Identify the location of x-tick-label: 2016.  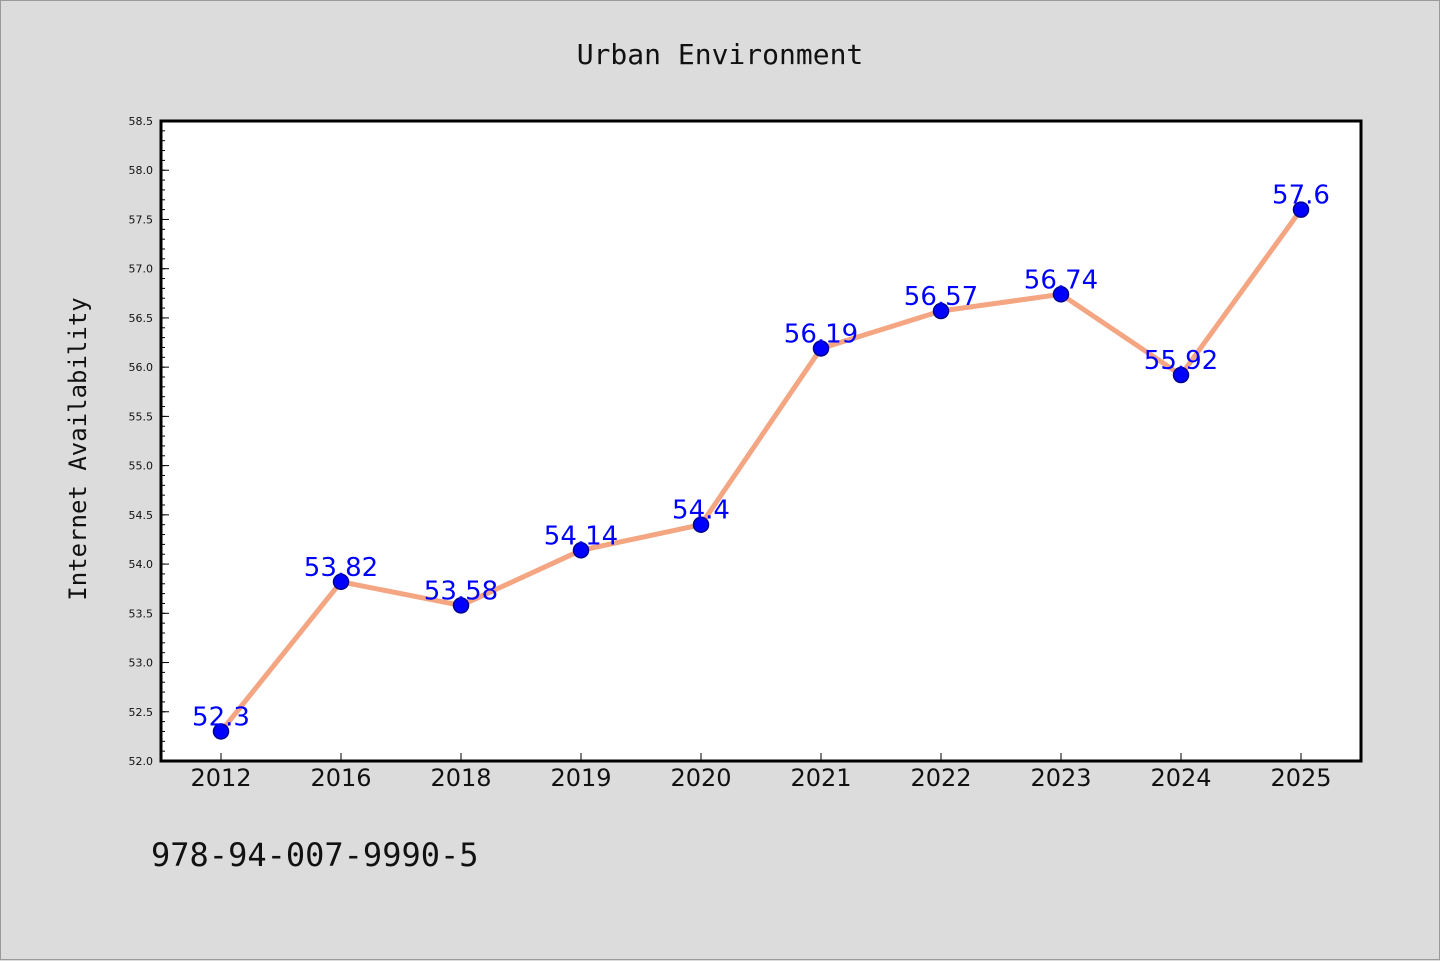
(340, 778).